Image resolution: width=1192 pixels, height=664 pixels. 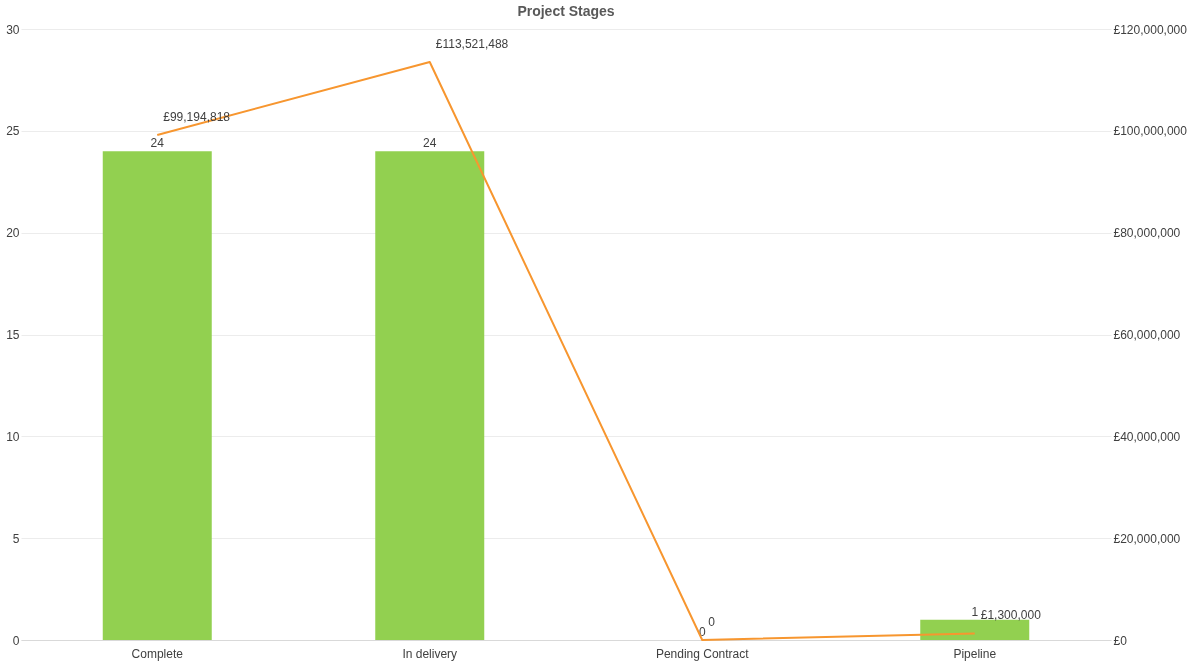 I want to click on chart-title: Project Stages, so click(x=566, y=11).